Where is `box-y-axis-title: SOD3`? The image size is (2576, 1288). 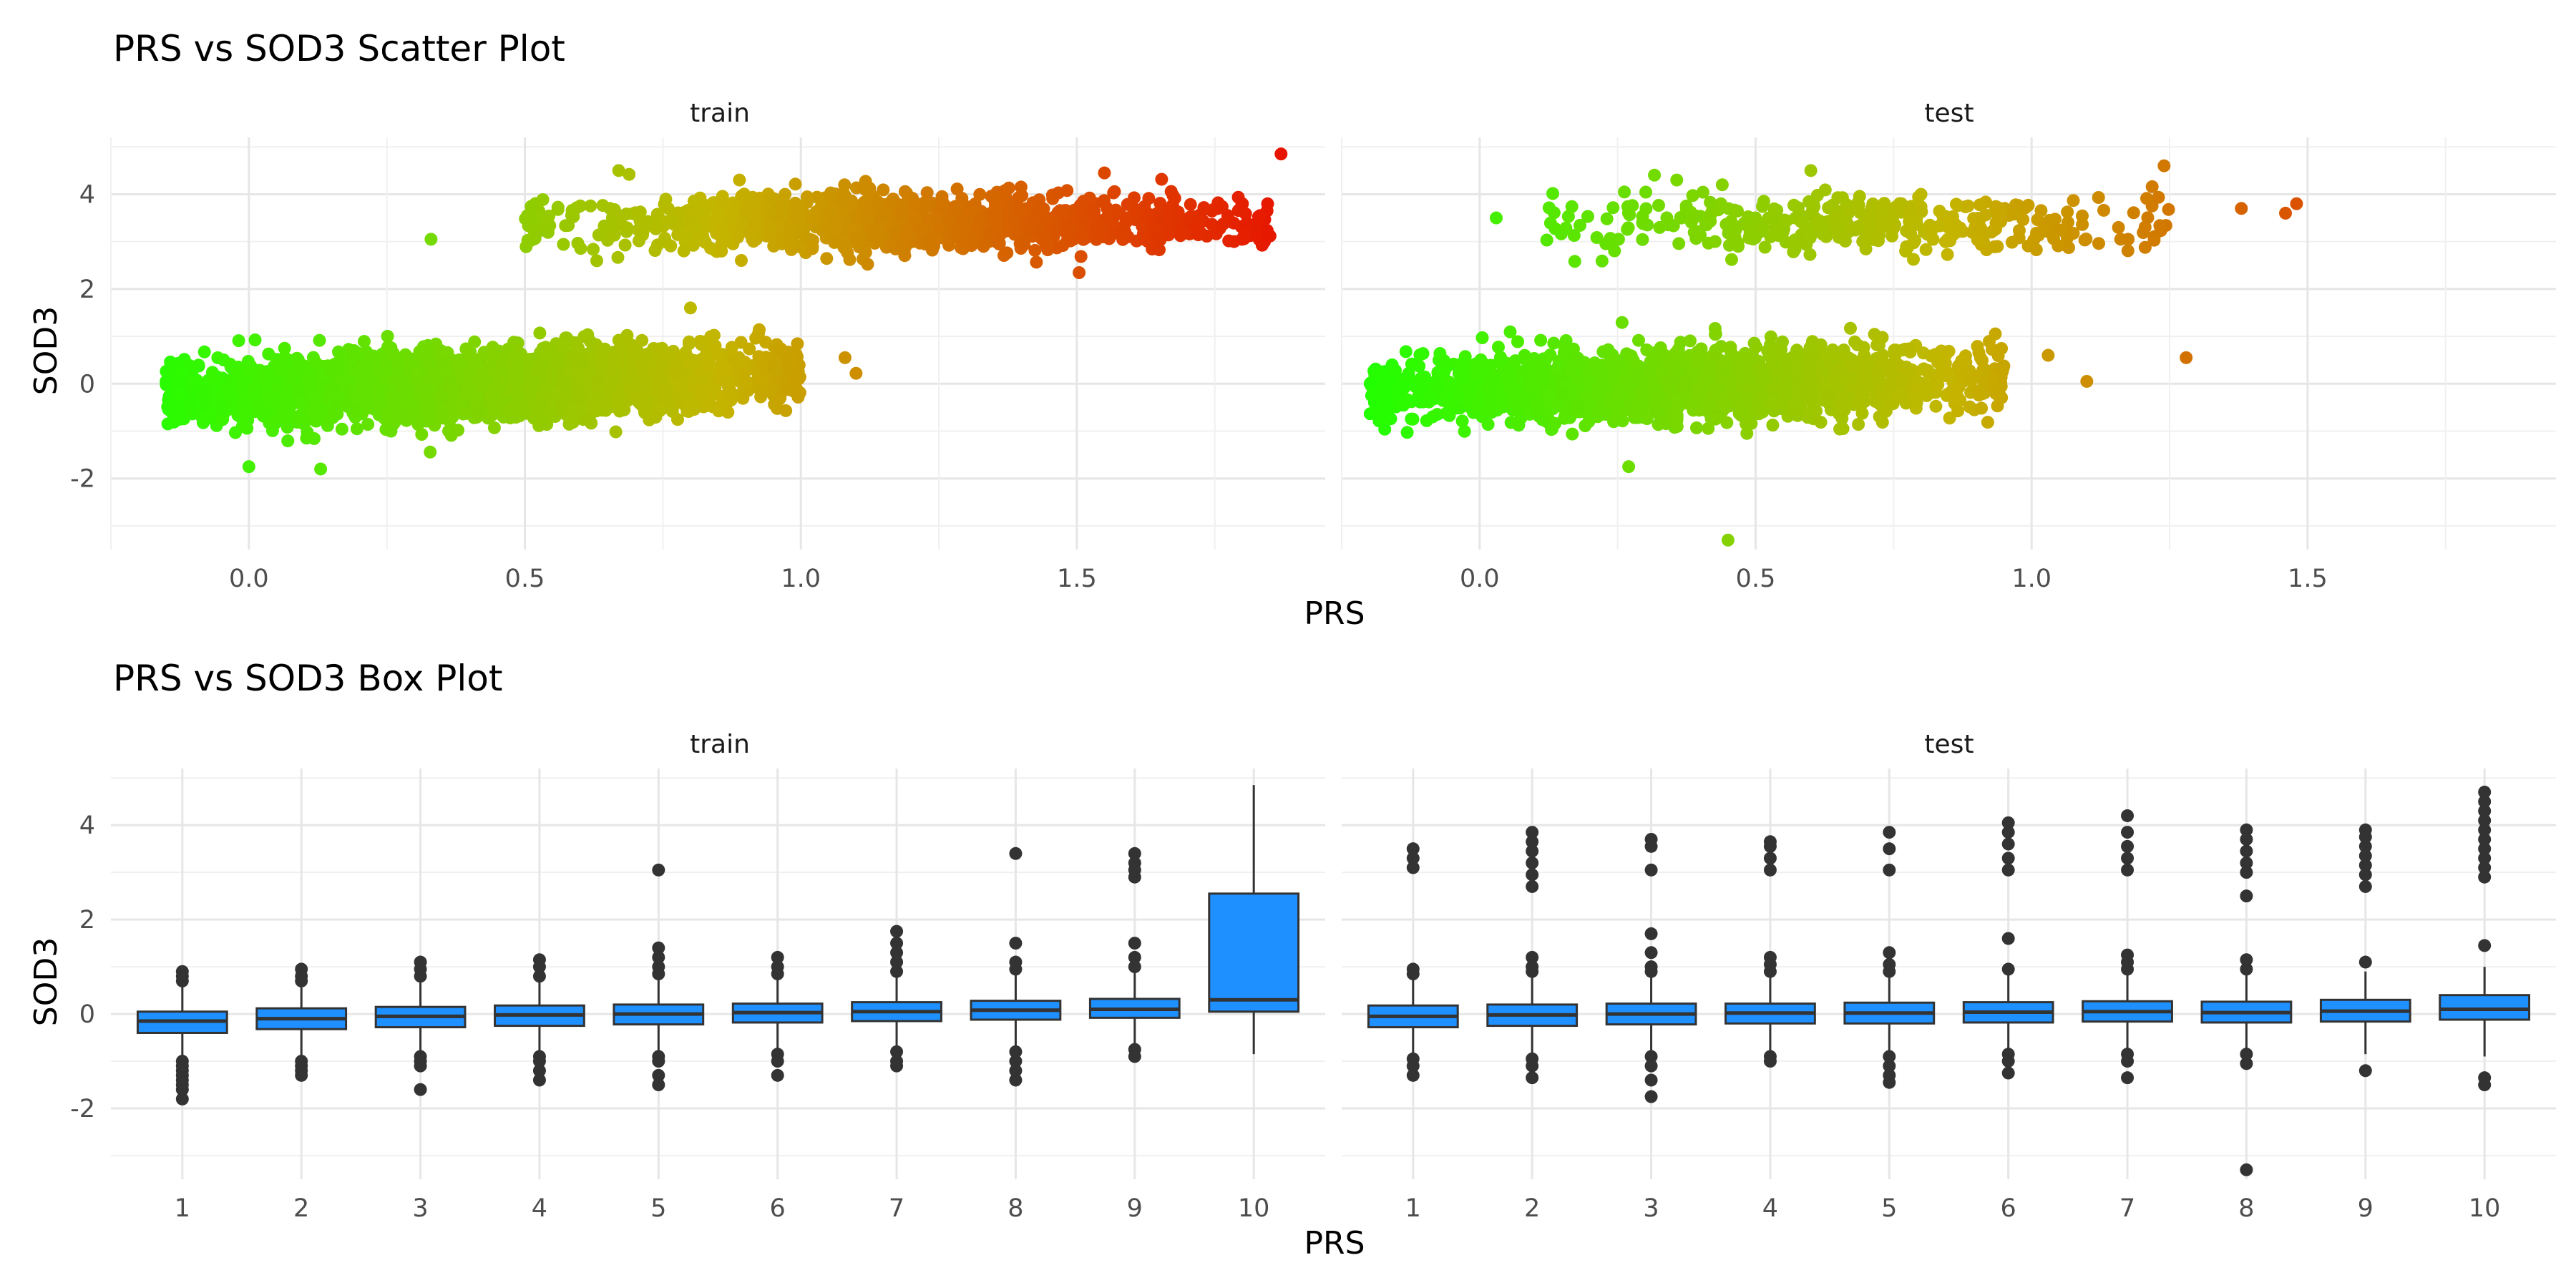
box-y-axis-title: SOD3 is located at coordinates (46, 981).